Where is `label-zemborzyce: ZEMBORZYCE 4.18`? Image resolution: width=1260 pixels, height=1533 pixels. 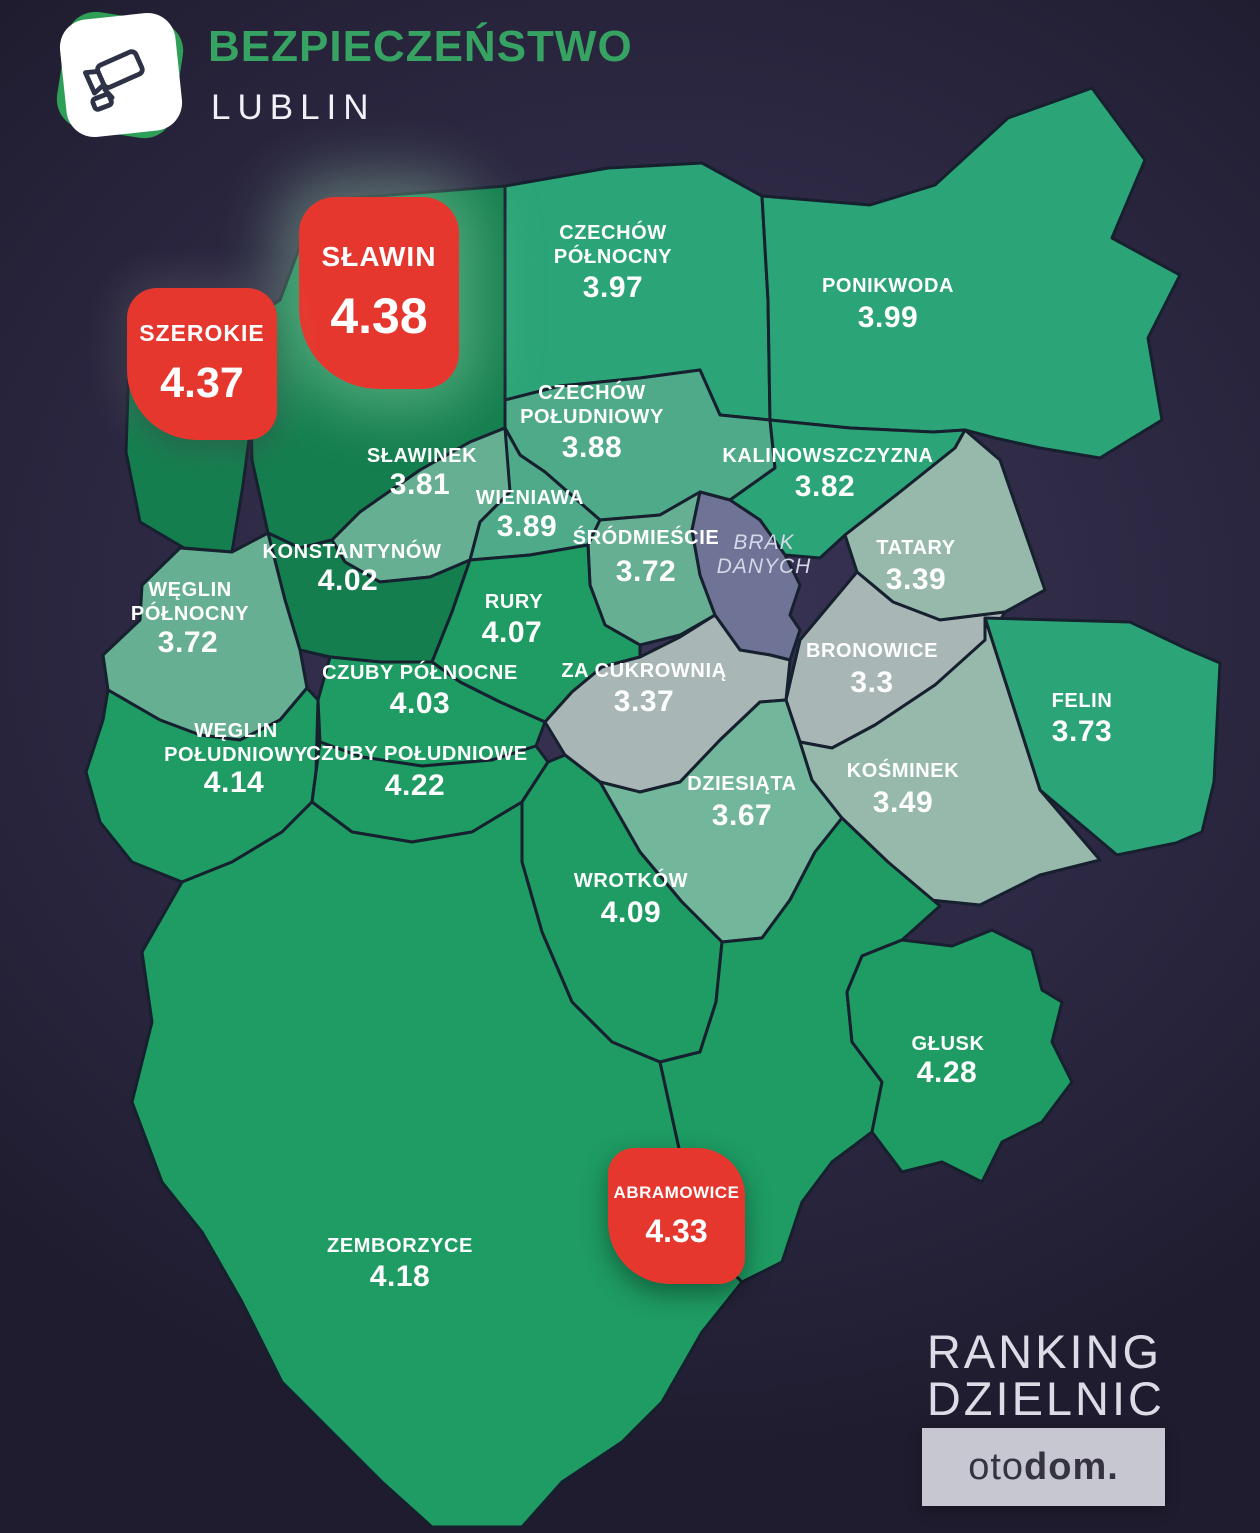 label-zemborzyce: ZEMBORZYCE 4.18 is located at coordinates (399, 1264).